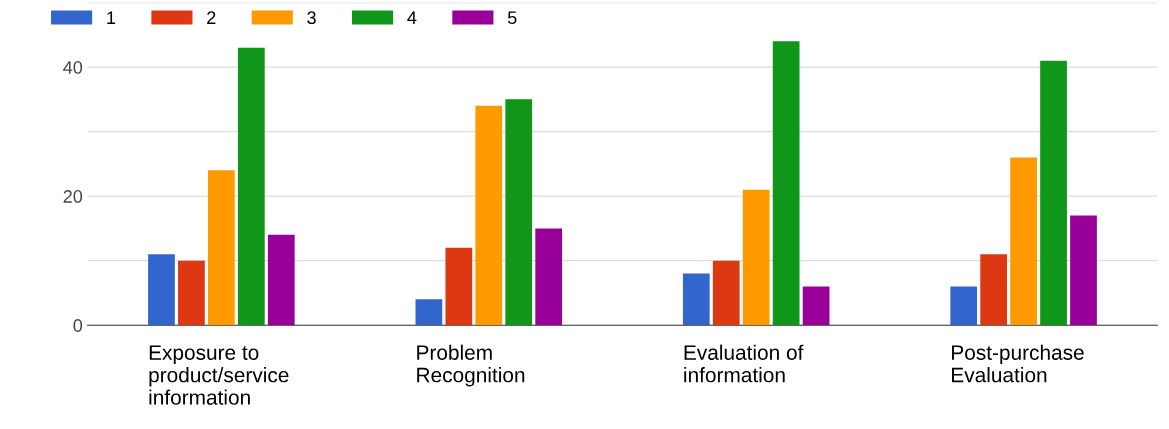 The height and width of the screenshot is (429, 1169). Describe the element at coordinates (111, 17) in the screenshot. I see `legend-label: 1` at that location.